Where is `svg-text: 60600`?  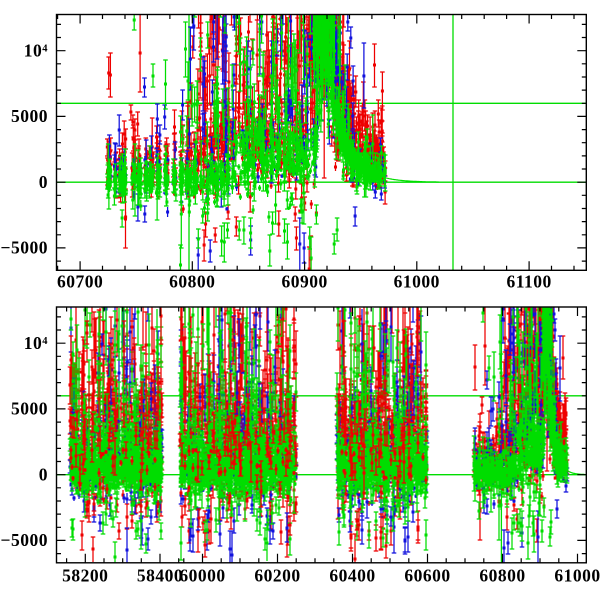
svg-text: 60600 is located at coordinates (427, 576).